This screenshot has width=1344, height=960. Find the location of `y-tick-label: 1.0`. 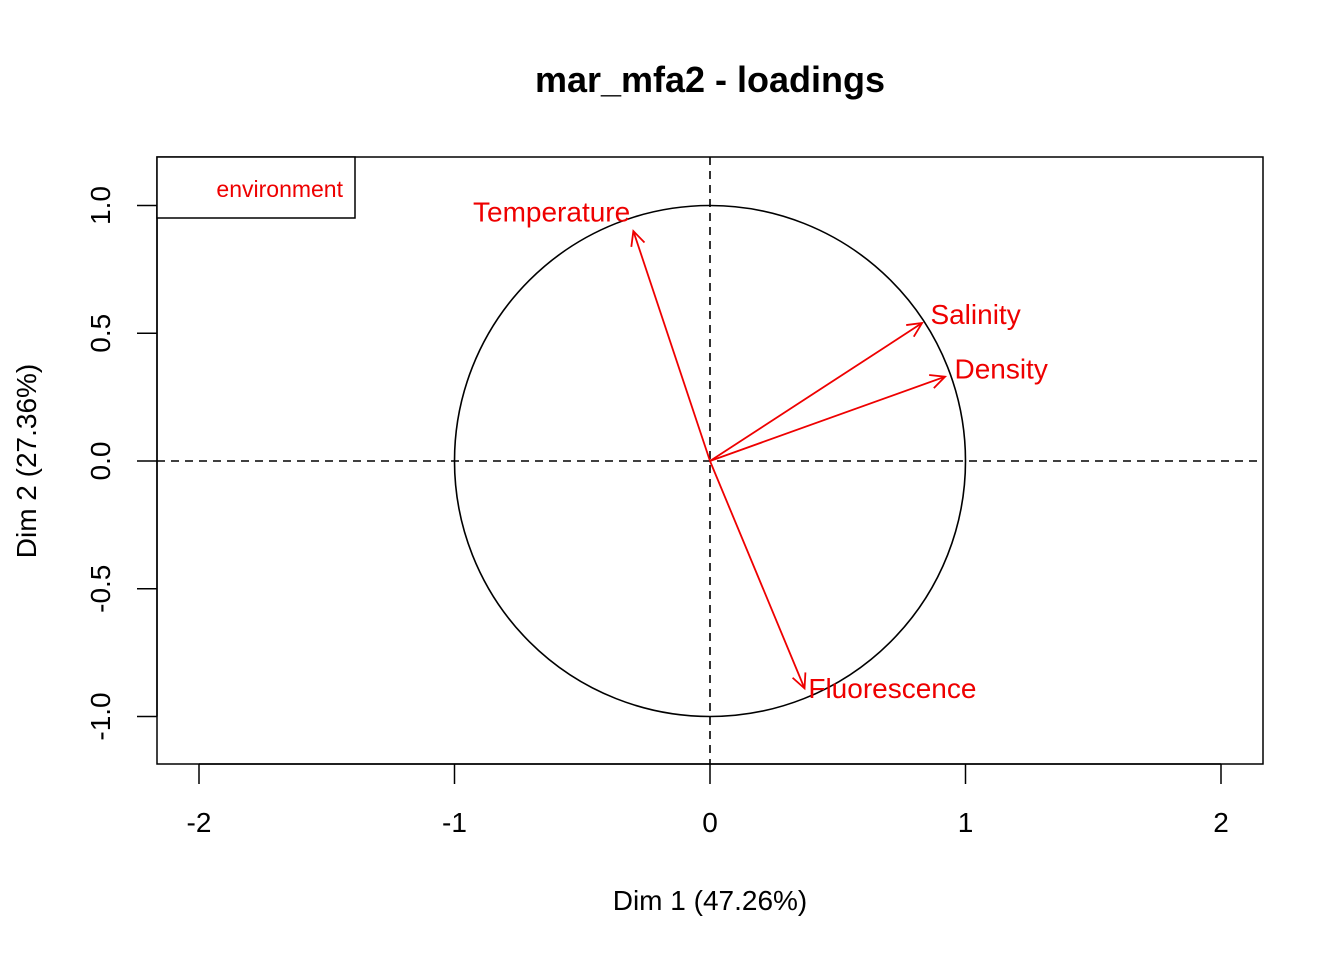

y-tick-label: 1.0 is located at coordinates (100, 205).